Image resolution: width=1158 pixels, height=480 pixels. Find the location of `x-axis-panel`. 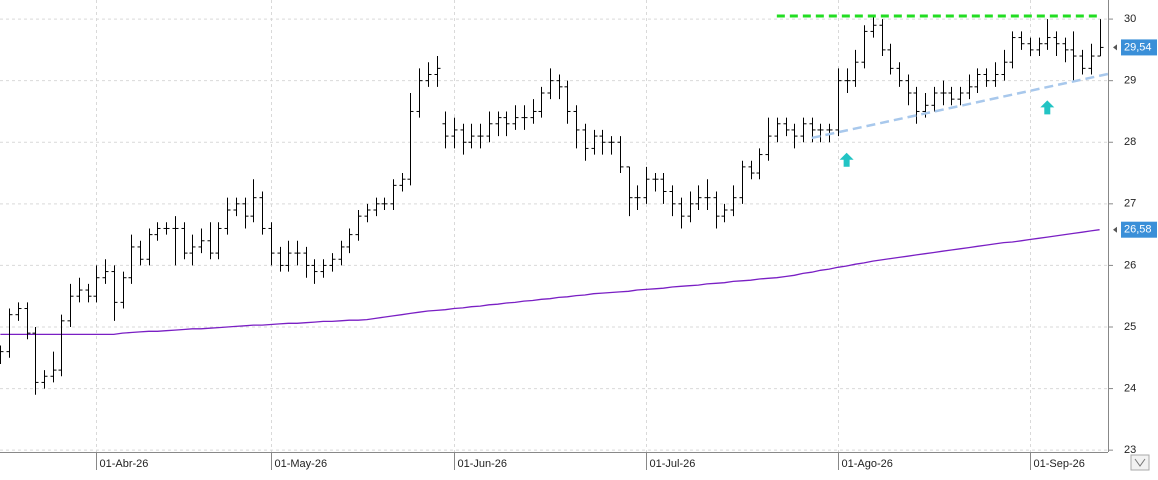

x-axis-panel is located at coordinates (554, 463).